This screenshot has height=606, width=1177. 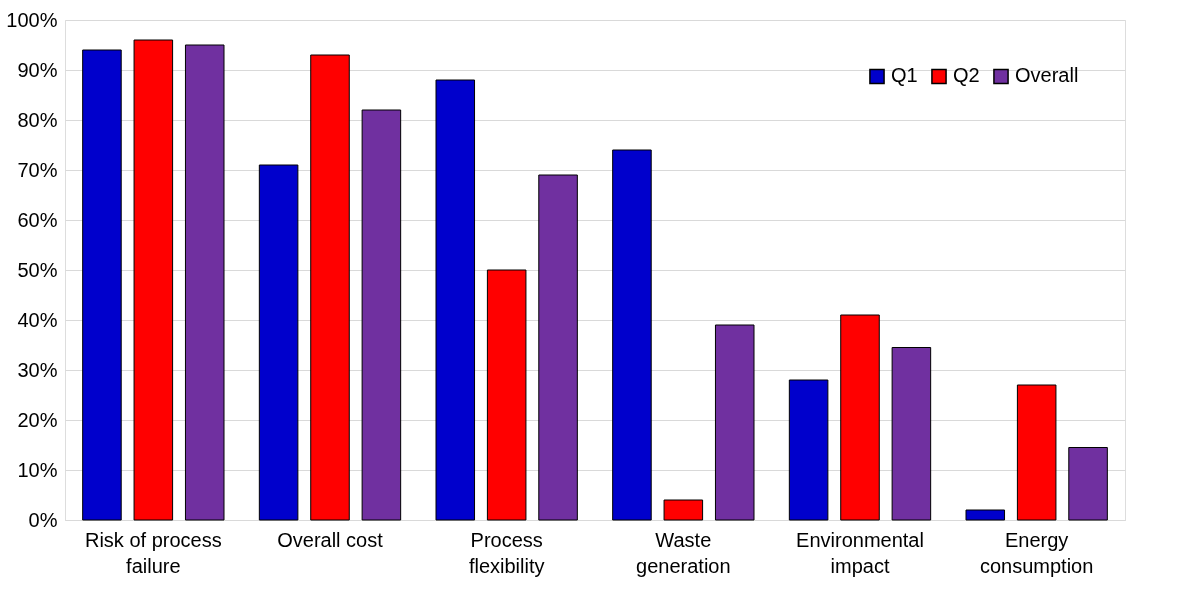 I want to click on y-tick-label: 90%, so click(x=37, y=69).